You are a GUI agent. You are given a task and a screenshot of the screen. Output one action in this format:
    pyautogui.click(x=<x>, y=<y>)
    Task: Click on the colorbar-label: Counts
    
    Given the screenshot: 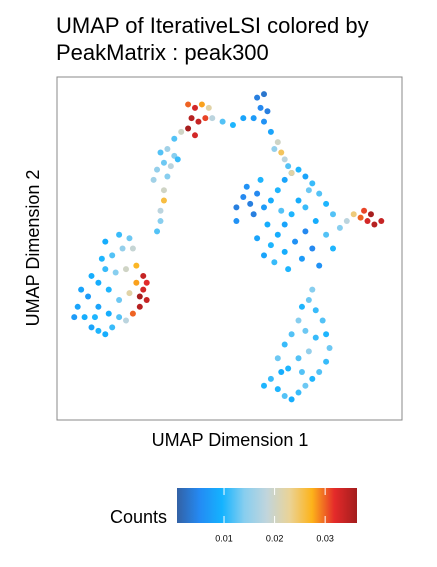 What is the action you would take?
    pyautogui.click(x=138, y=517)
    